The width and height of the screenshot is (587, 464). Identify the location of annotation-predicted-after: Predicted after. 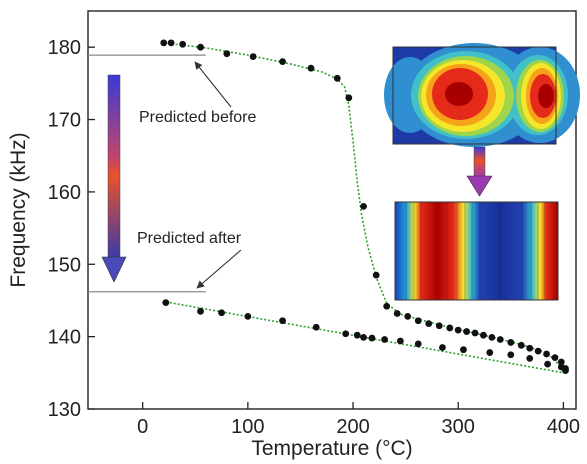
(189, 259).